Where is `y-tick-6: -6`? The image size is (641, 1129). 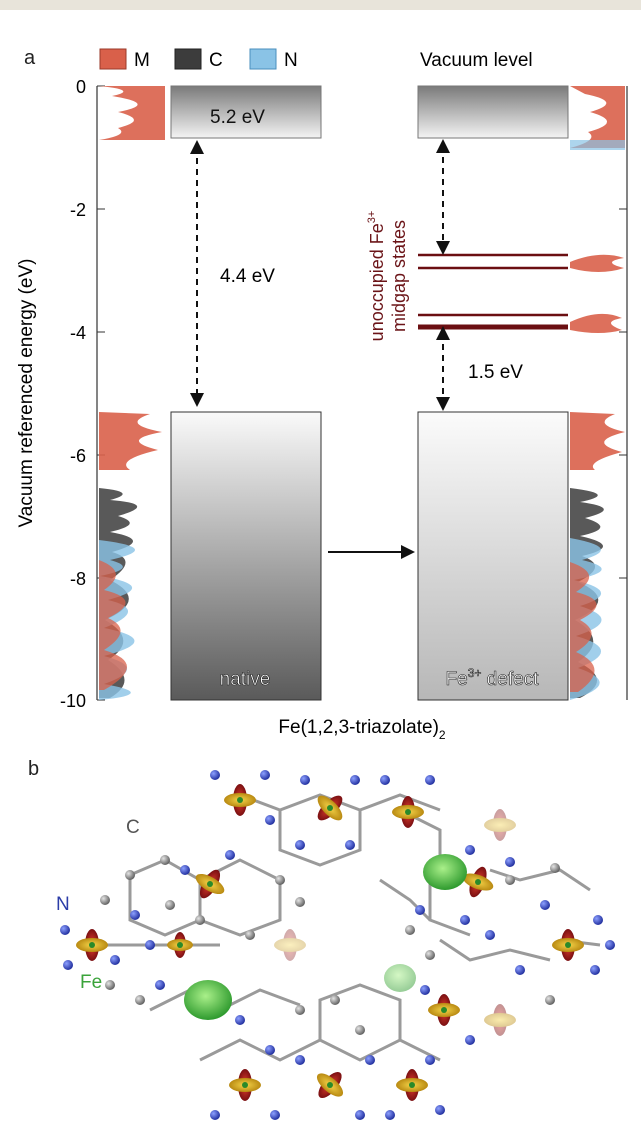 y-tick-6: -6 is located at coordinates (78, 456).